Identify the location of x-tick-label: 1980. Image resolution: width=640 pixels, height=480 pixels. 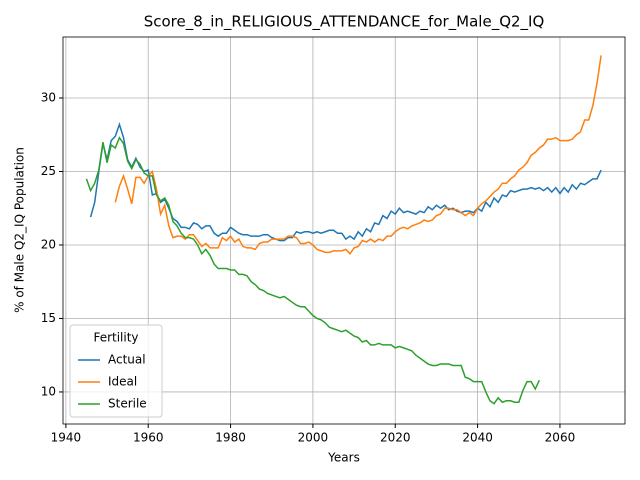
(230, 438).